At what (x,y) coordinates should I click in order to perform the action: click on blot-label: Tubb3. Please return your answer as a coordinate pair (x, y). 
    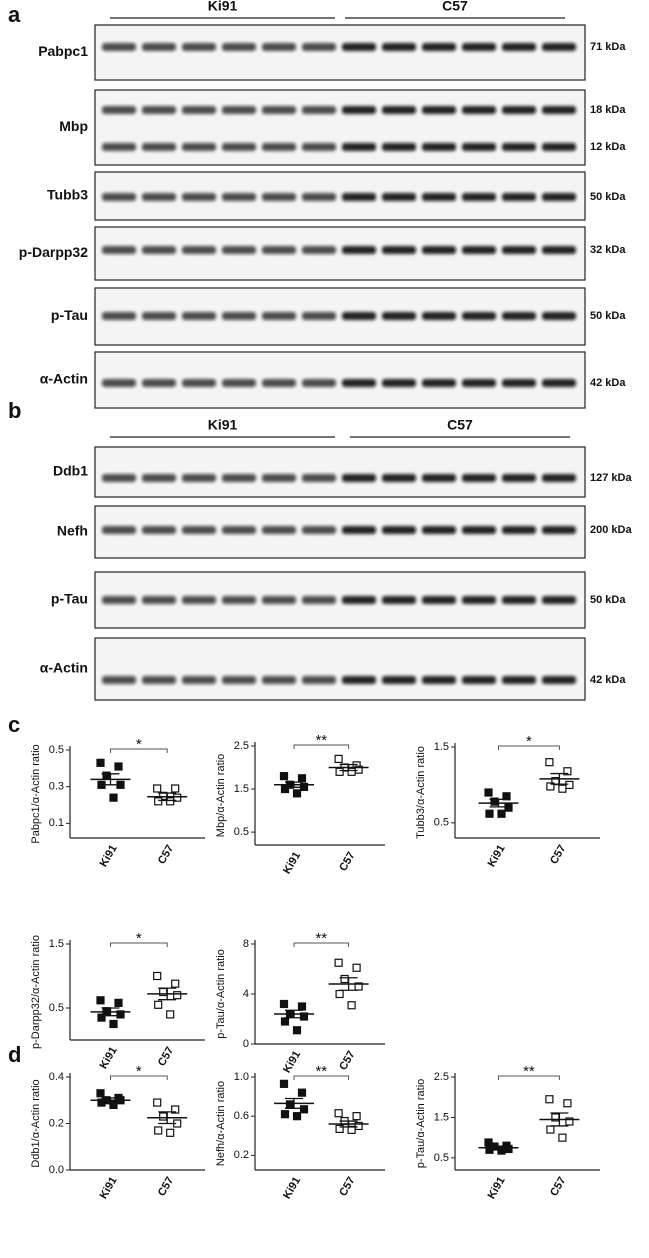
    Looking at the image, I should click on (67, 195).